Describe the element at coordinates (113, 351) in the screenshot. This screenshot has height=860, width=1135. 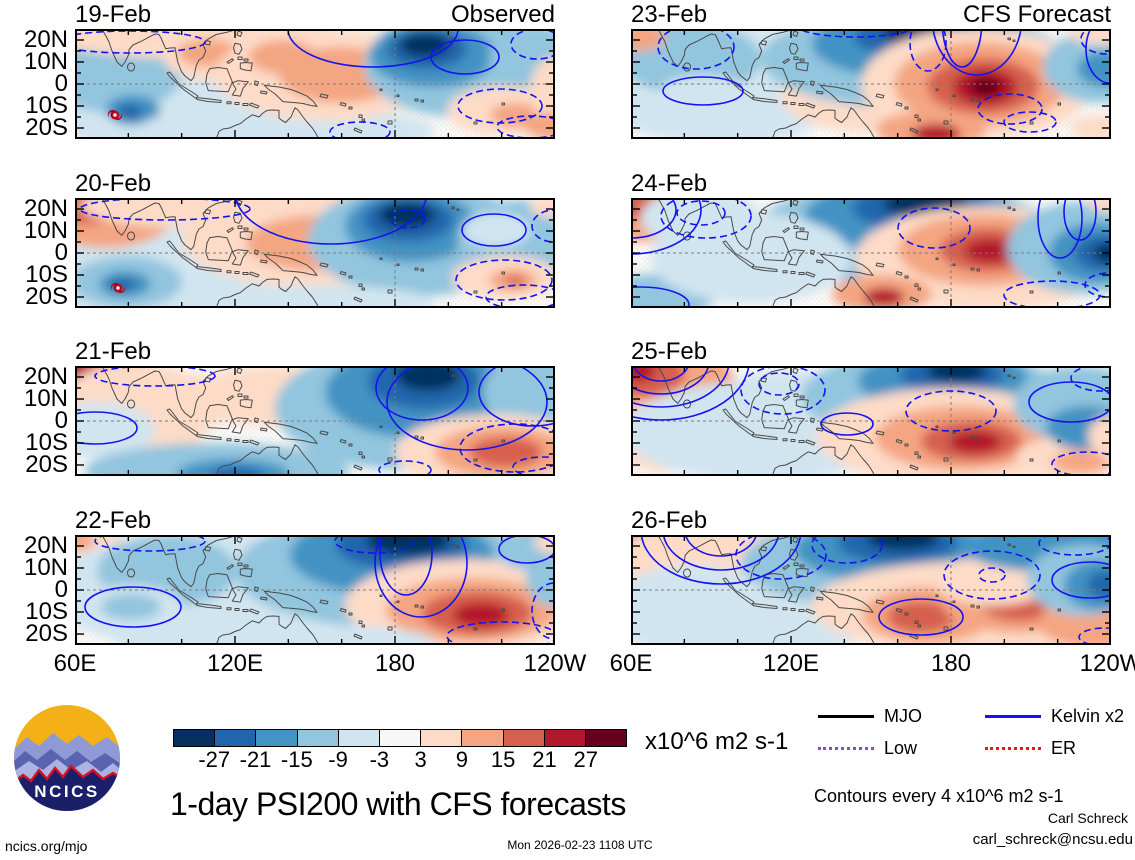
I see `panel-date: 21-Feb` at that location.